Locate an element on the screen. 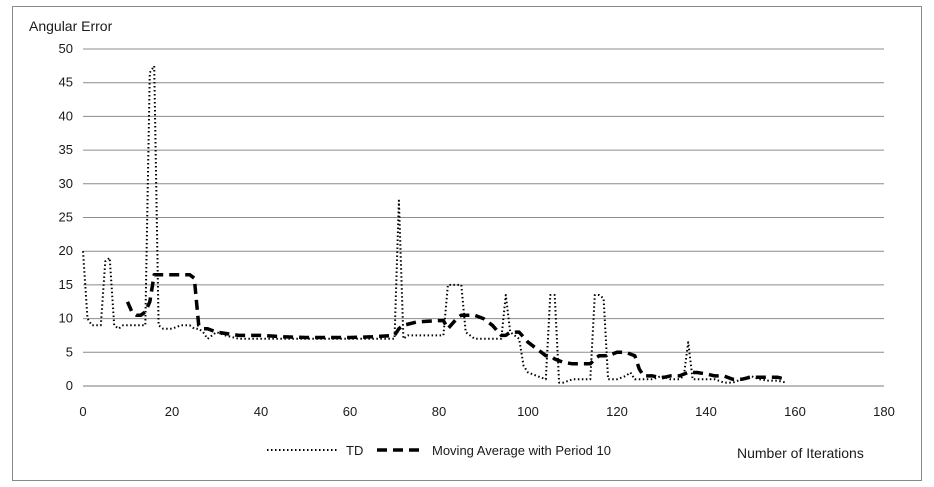 This screenshot has height=487, width=934. y-tick-labels: 0 5 10 15 20 25 30 35 40 45 50 is located at coordinates (66, 217).